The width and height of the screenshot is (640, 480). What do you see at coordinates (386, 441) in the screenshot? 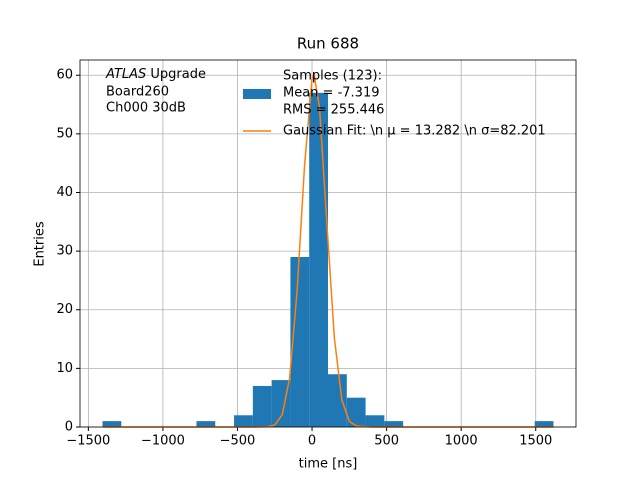
I see `x-tick-label: 500` at bounding box center [386, 441].